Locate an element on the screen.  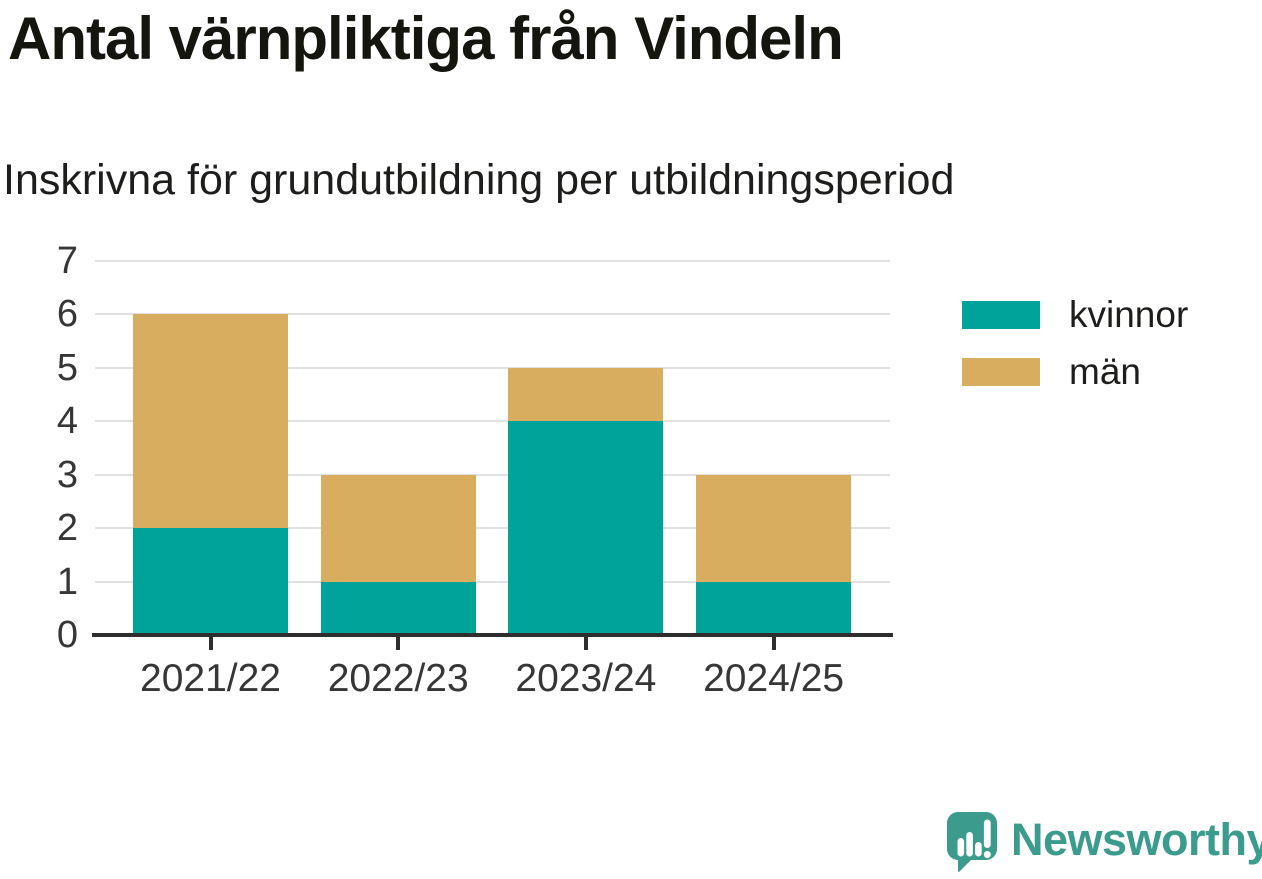
y-axis-label: 2 is located at coordinates (67, 528).